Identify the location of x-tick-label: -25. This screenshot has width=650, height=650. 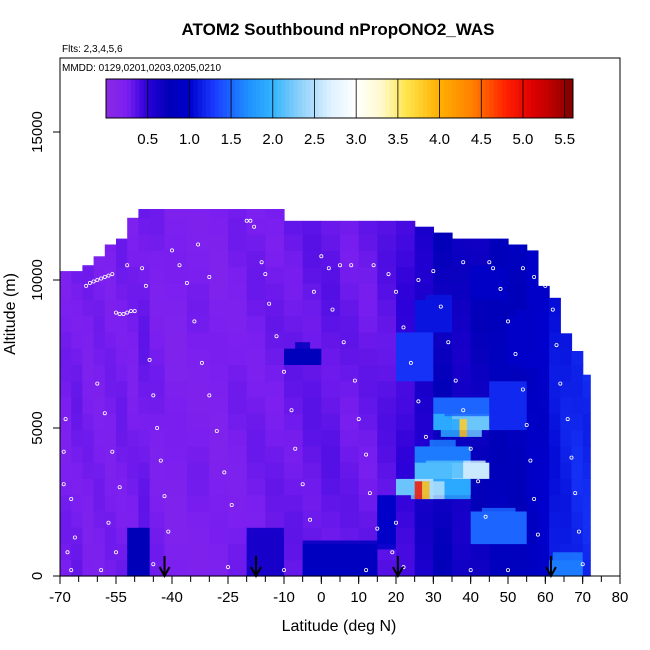
(228, 597).